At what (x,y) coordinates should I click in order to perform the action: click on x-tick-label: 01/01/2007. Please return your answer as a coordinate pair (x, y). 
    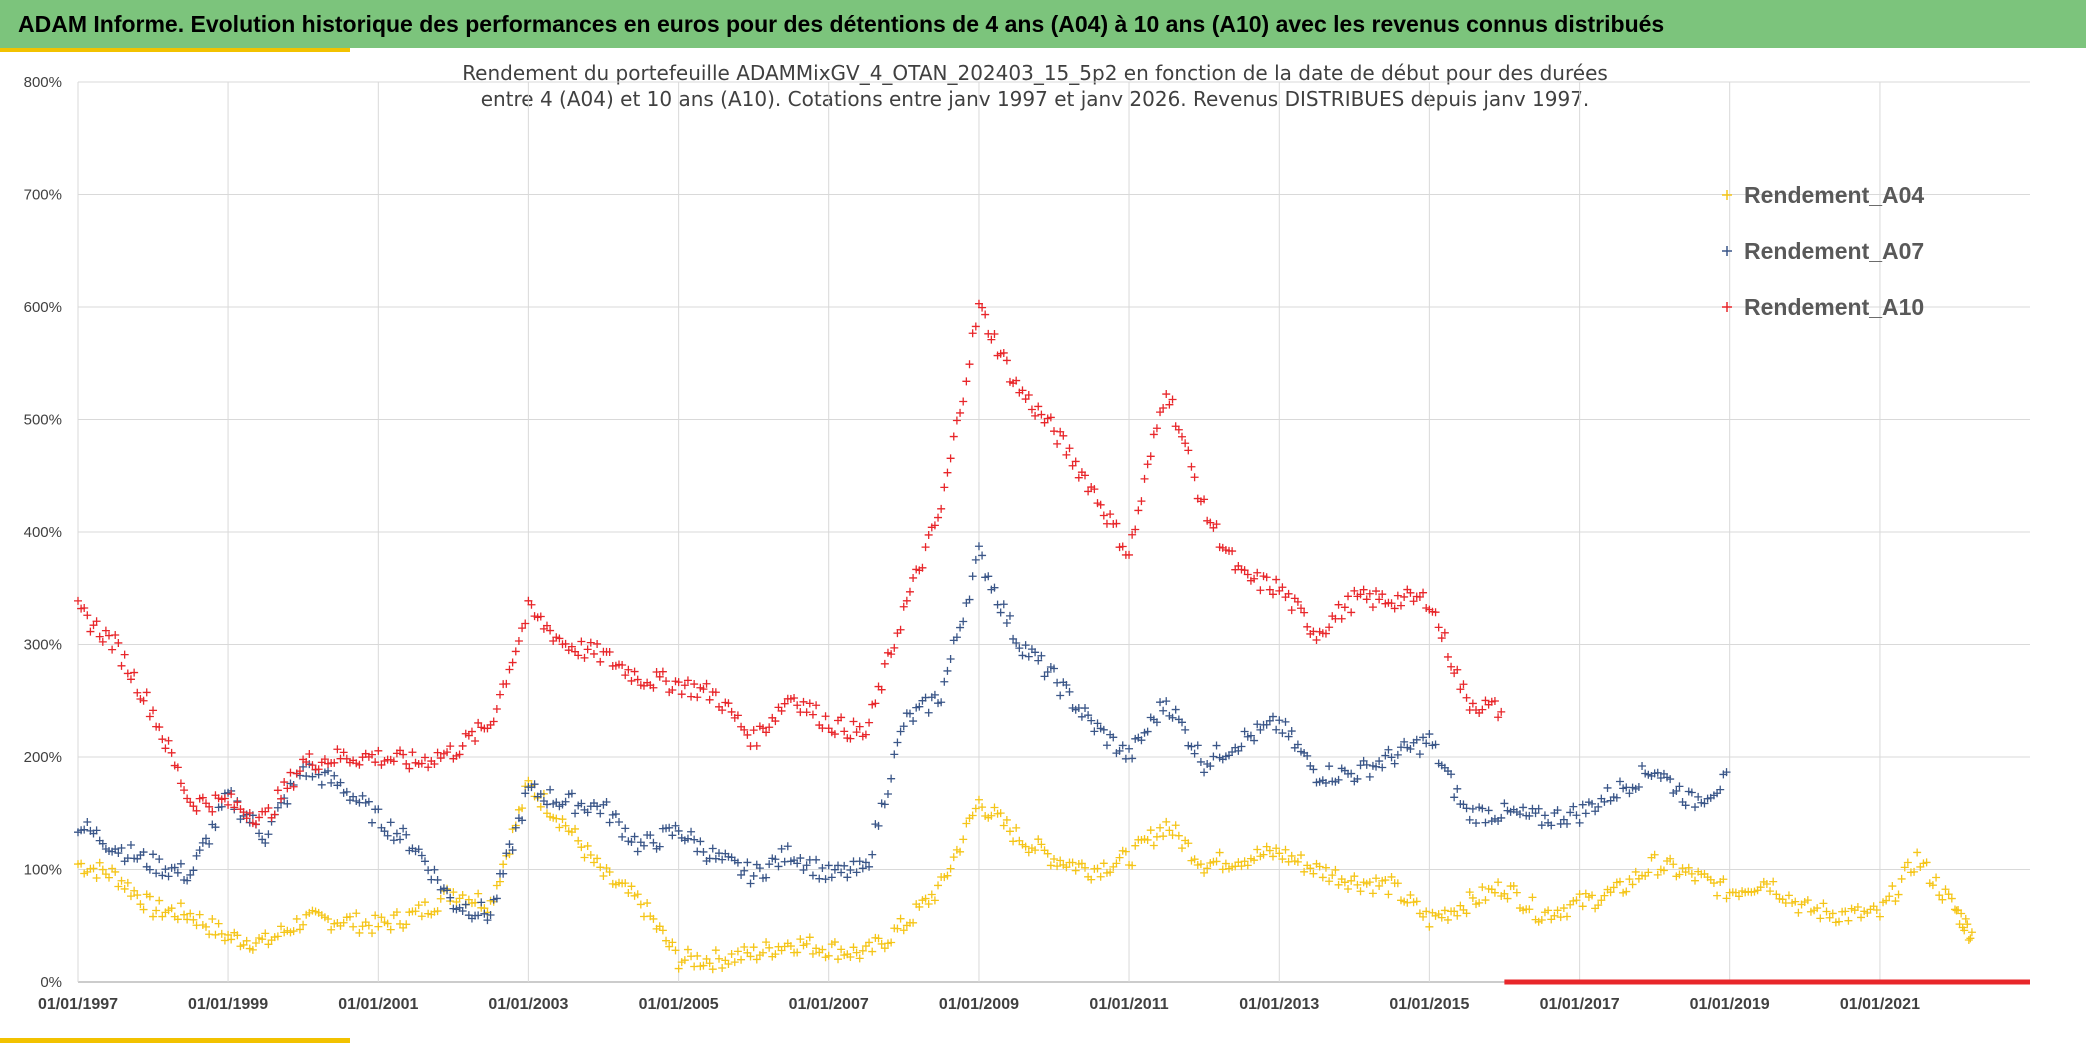
    Looking at the image, I should click on (829, 1004).